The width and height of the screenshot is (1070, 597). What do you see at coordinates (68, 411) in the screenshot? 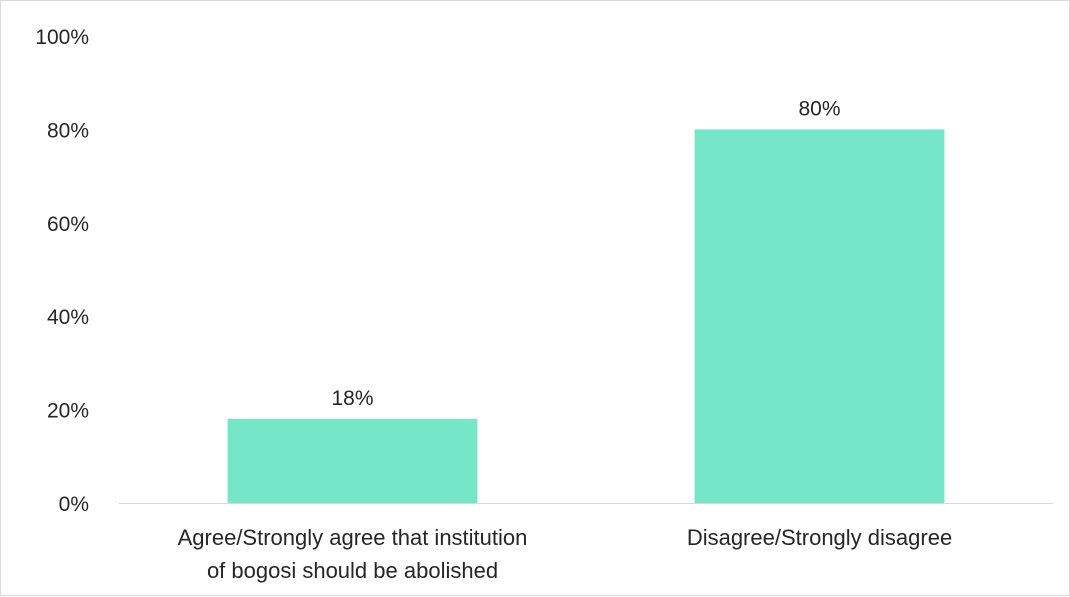
I see `y-tick-label: 20%` at bounding box center [68, 411].